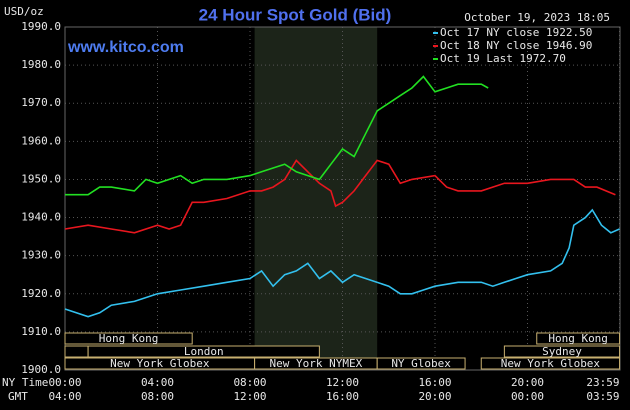 The width and height of the screenshot is (630, 410). I want to click on unit-label: USD/oz, so click(24, 11).